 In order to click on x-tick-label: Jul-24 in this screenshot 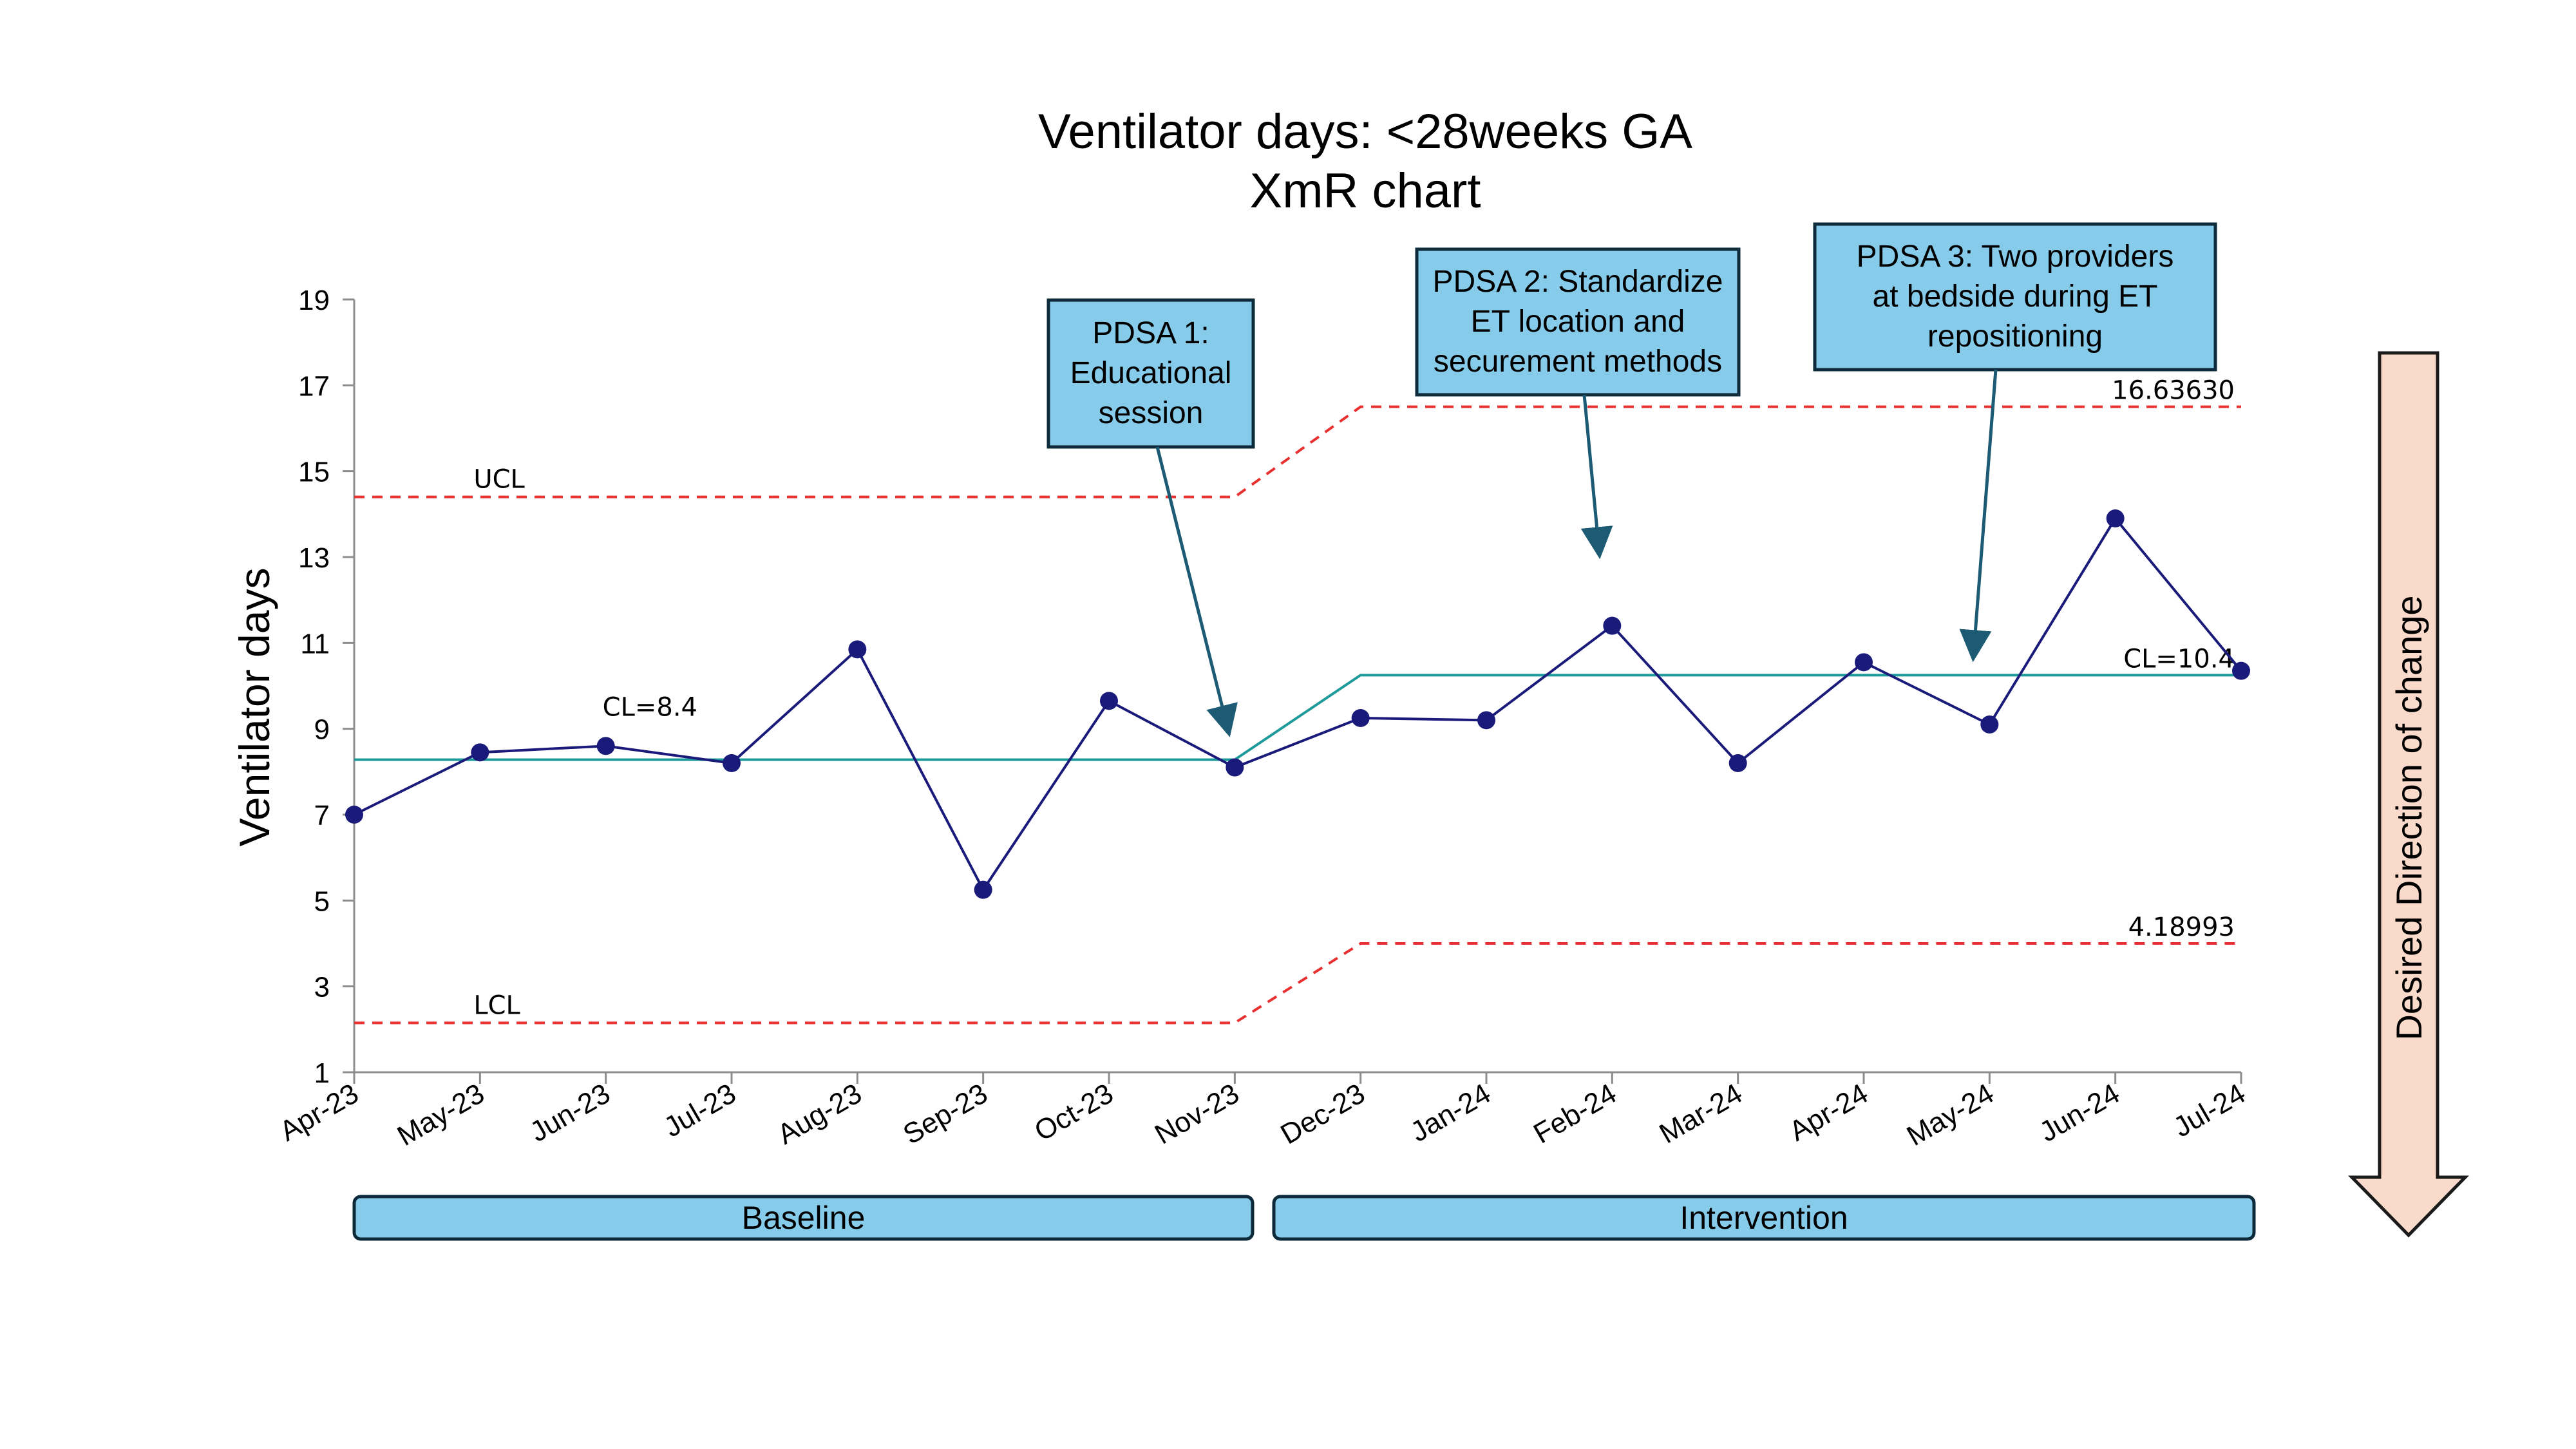, I will do `click(2209, 1110)`.